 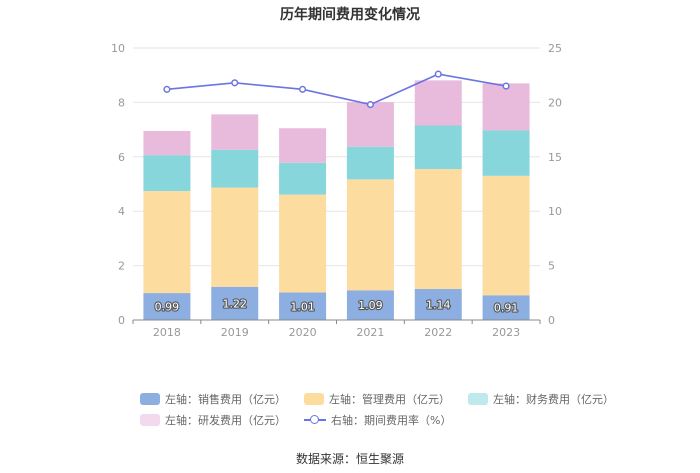 I want to click on legend-item-finance: 左轴：财务费用（亿元）, so click(x=541, y=399).